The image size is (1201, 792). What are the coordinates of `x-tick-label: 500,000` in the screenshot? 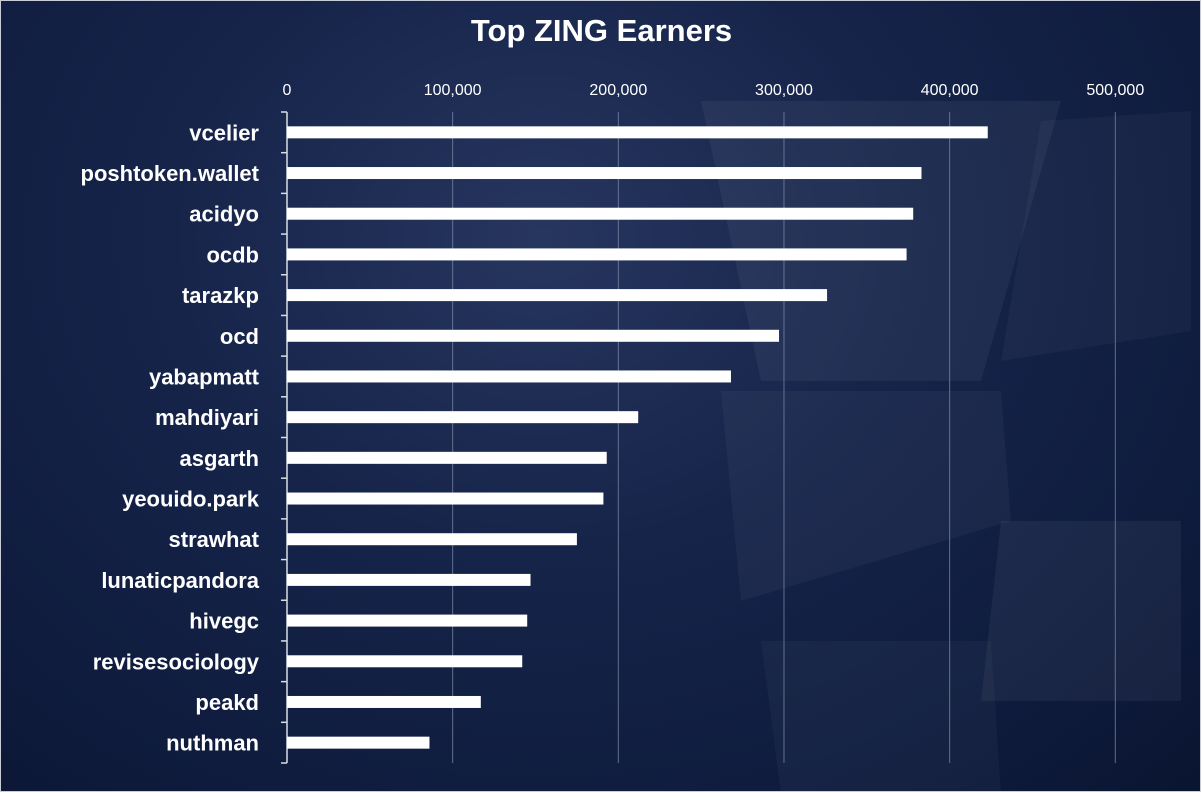 It's located at (1115, 90).